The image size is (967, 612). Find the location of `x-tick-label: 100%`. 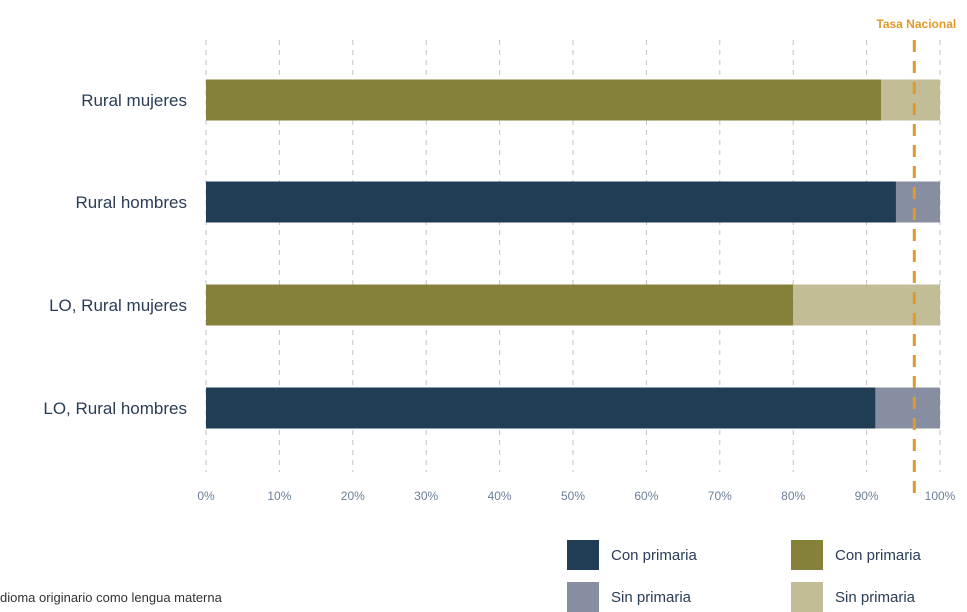

x-tick-label: 100% is located at coordinates (940, 494).